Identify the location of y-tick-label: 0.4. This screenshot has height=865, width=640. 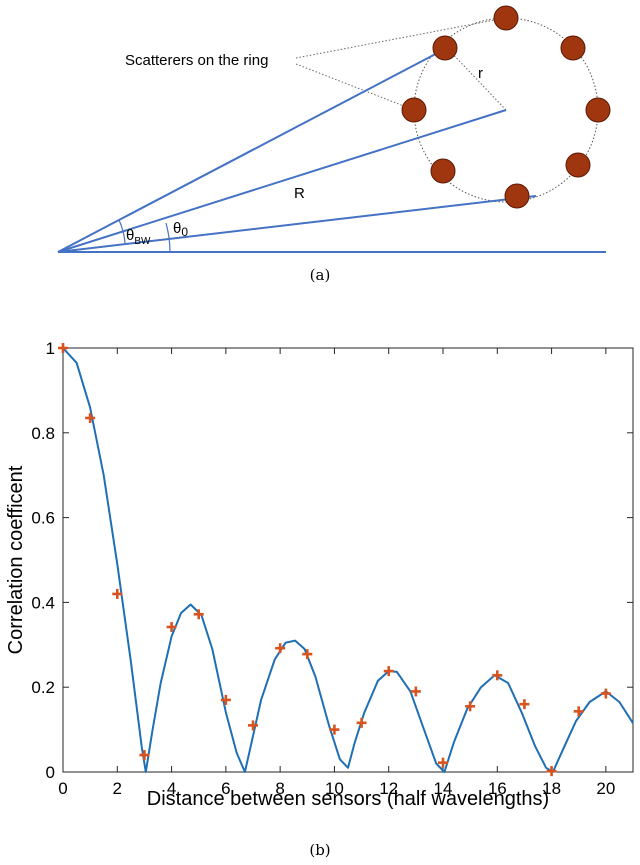
(43, 602).